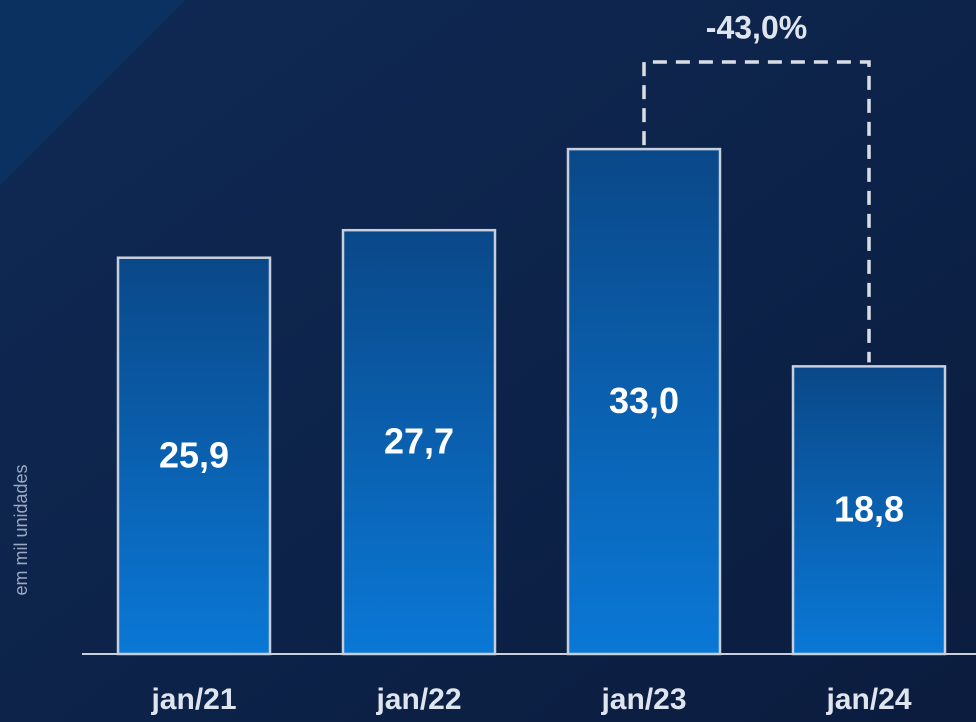 The height and width of the screenshot is (722, 976). I want to click on x-tick-label: jan/23, so click(643, 699).